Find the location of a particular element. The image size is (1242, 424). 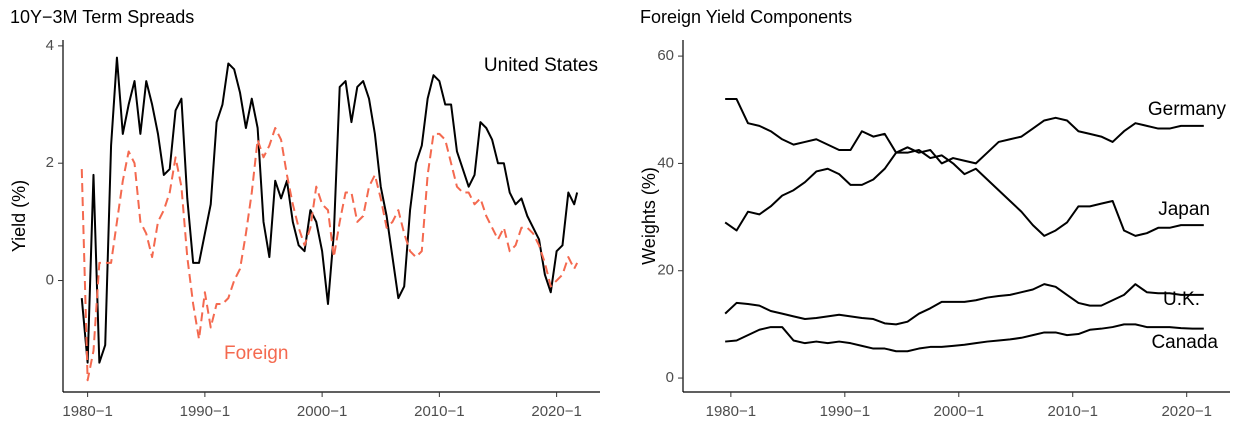

y-tick-label: 4 is located at coordinates (50, 45).